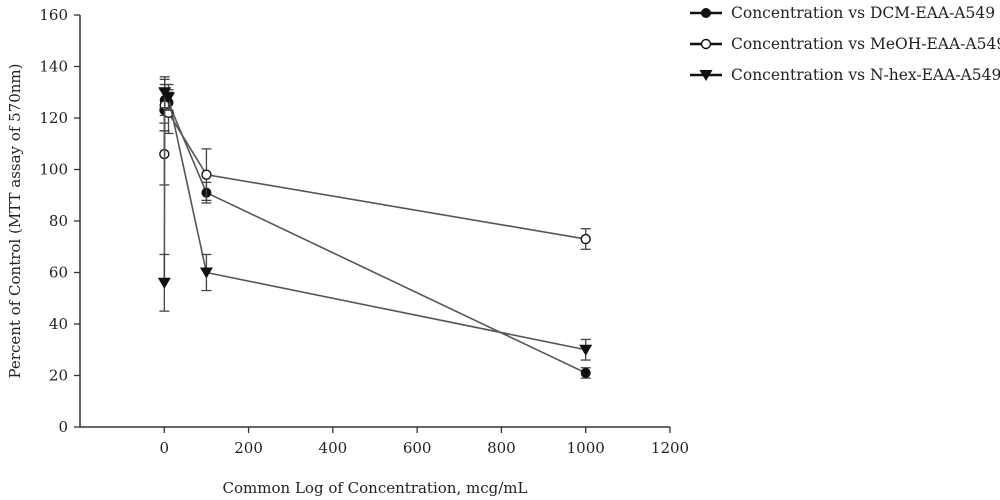  What do you see at coordinates (417, 448) in the screenshot?
I see `x-tick-label: 600` at bounding box center [417, 448].